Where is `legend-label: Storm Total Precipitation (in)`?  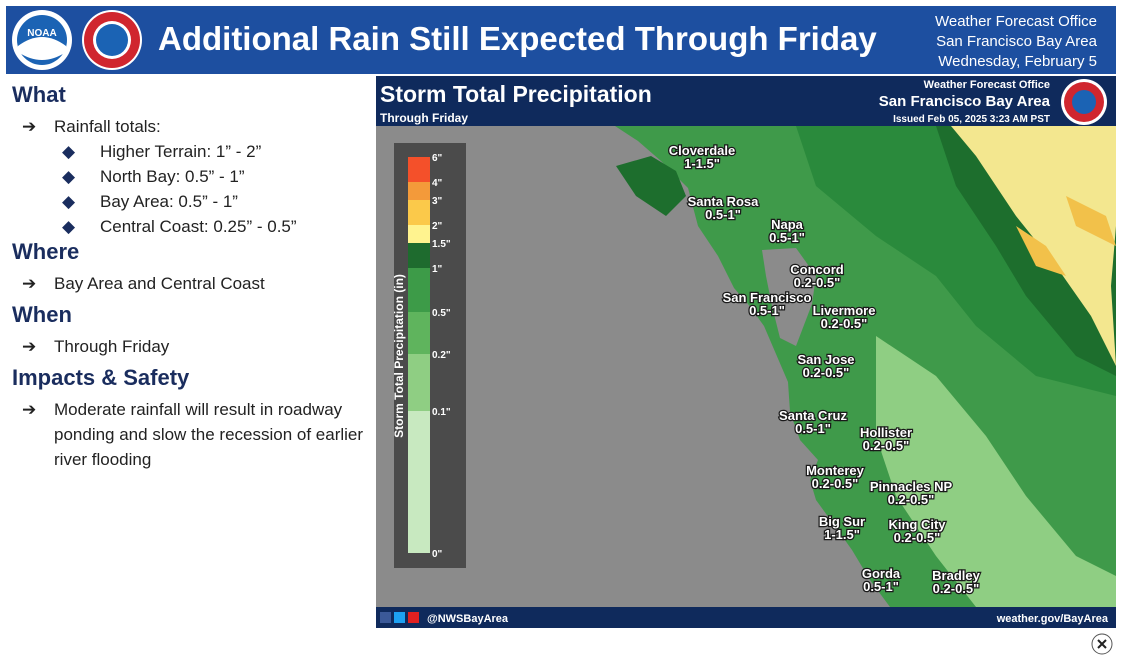
legend-label: Storm Total Precipitation (in) is located at coordinates (399, 356).